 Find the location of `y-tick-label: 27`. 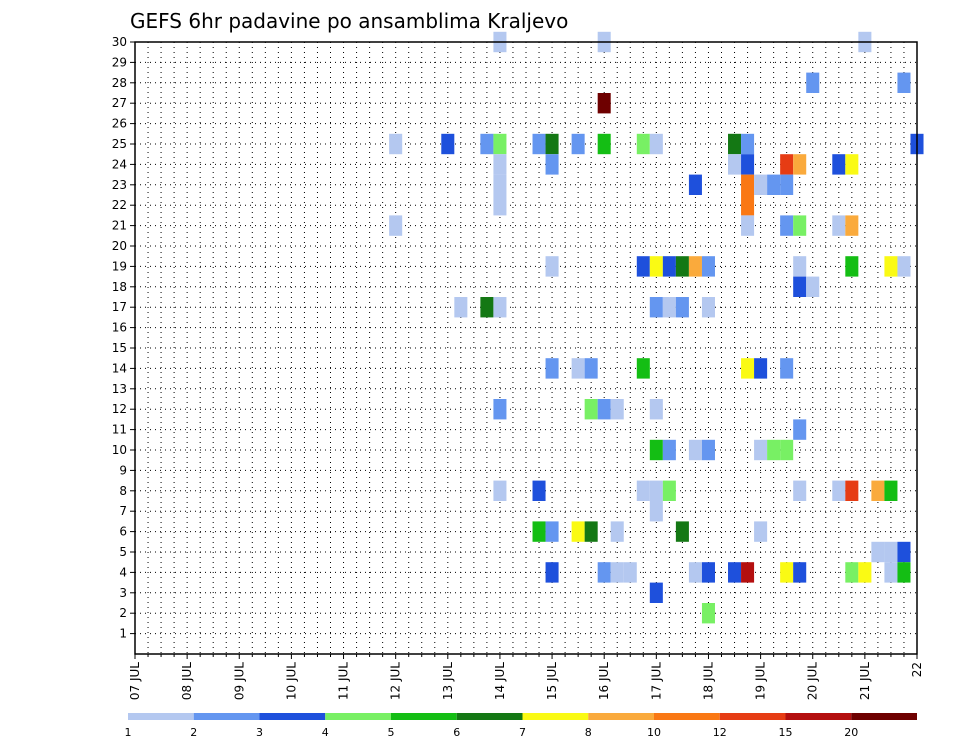

y-tick-label: 27 is located at coordinates (119, 103).